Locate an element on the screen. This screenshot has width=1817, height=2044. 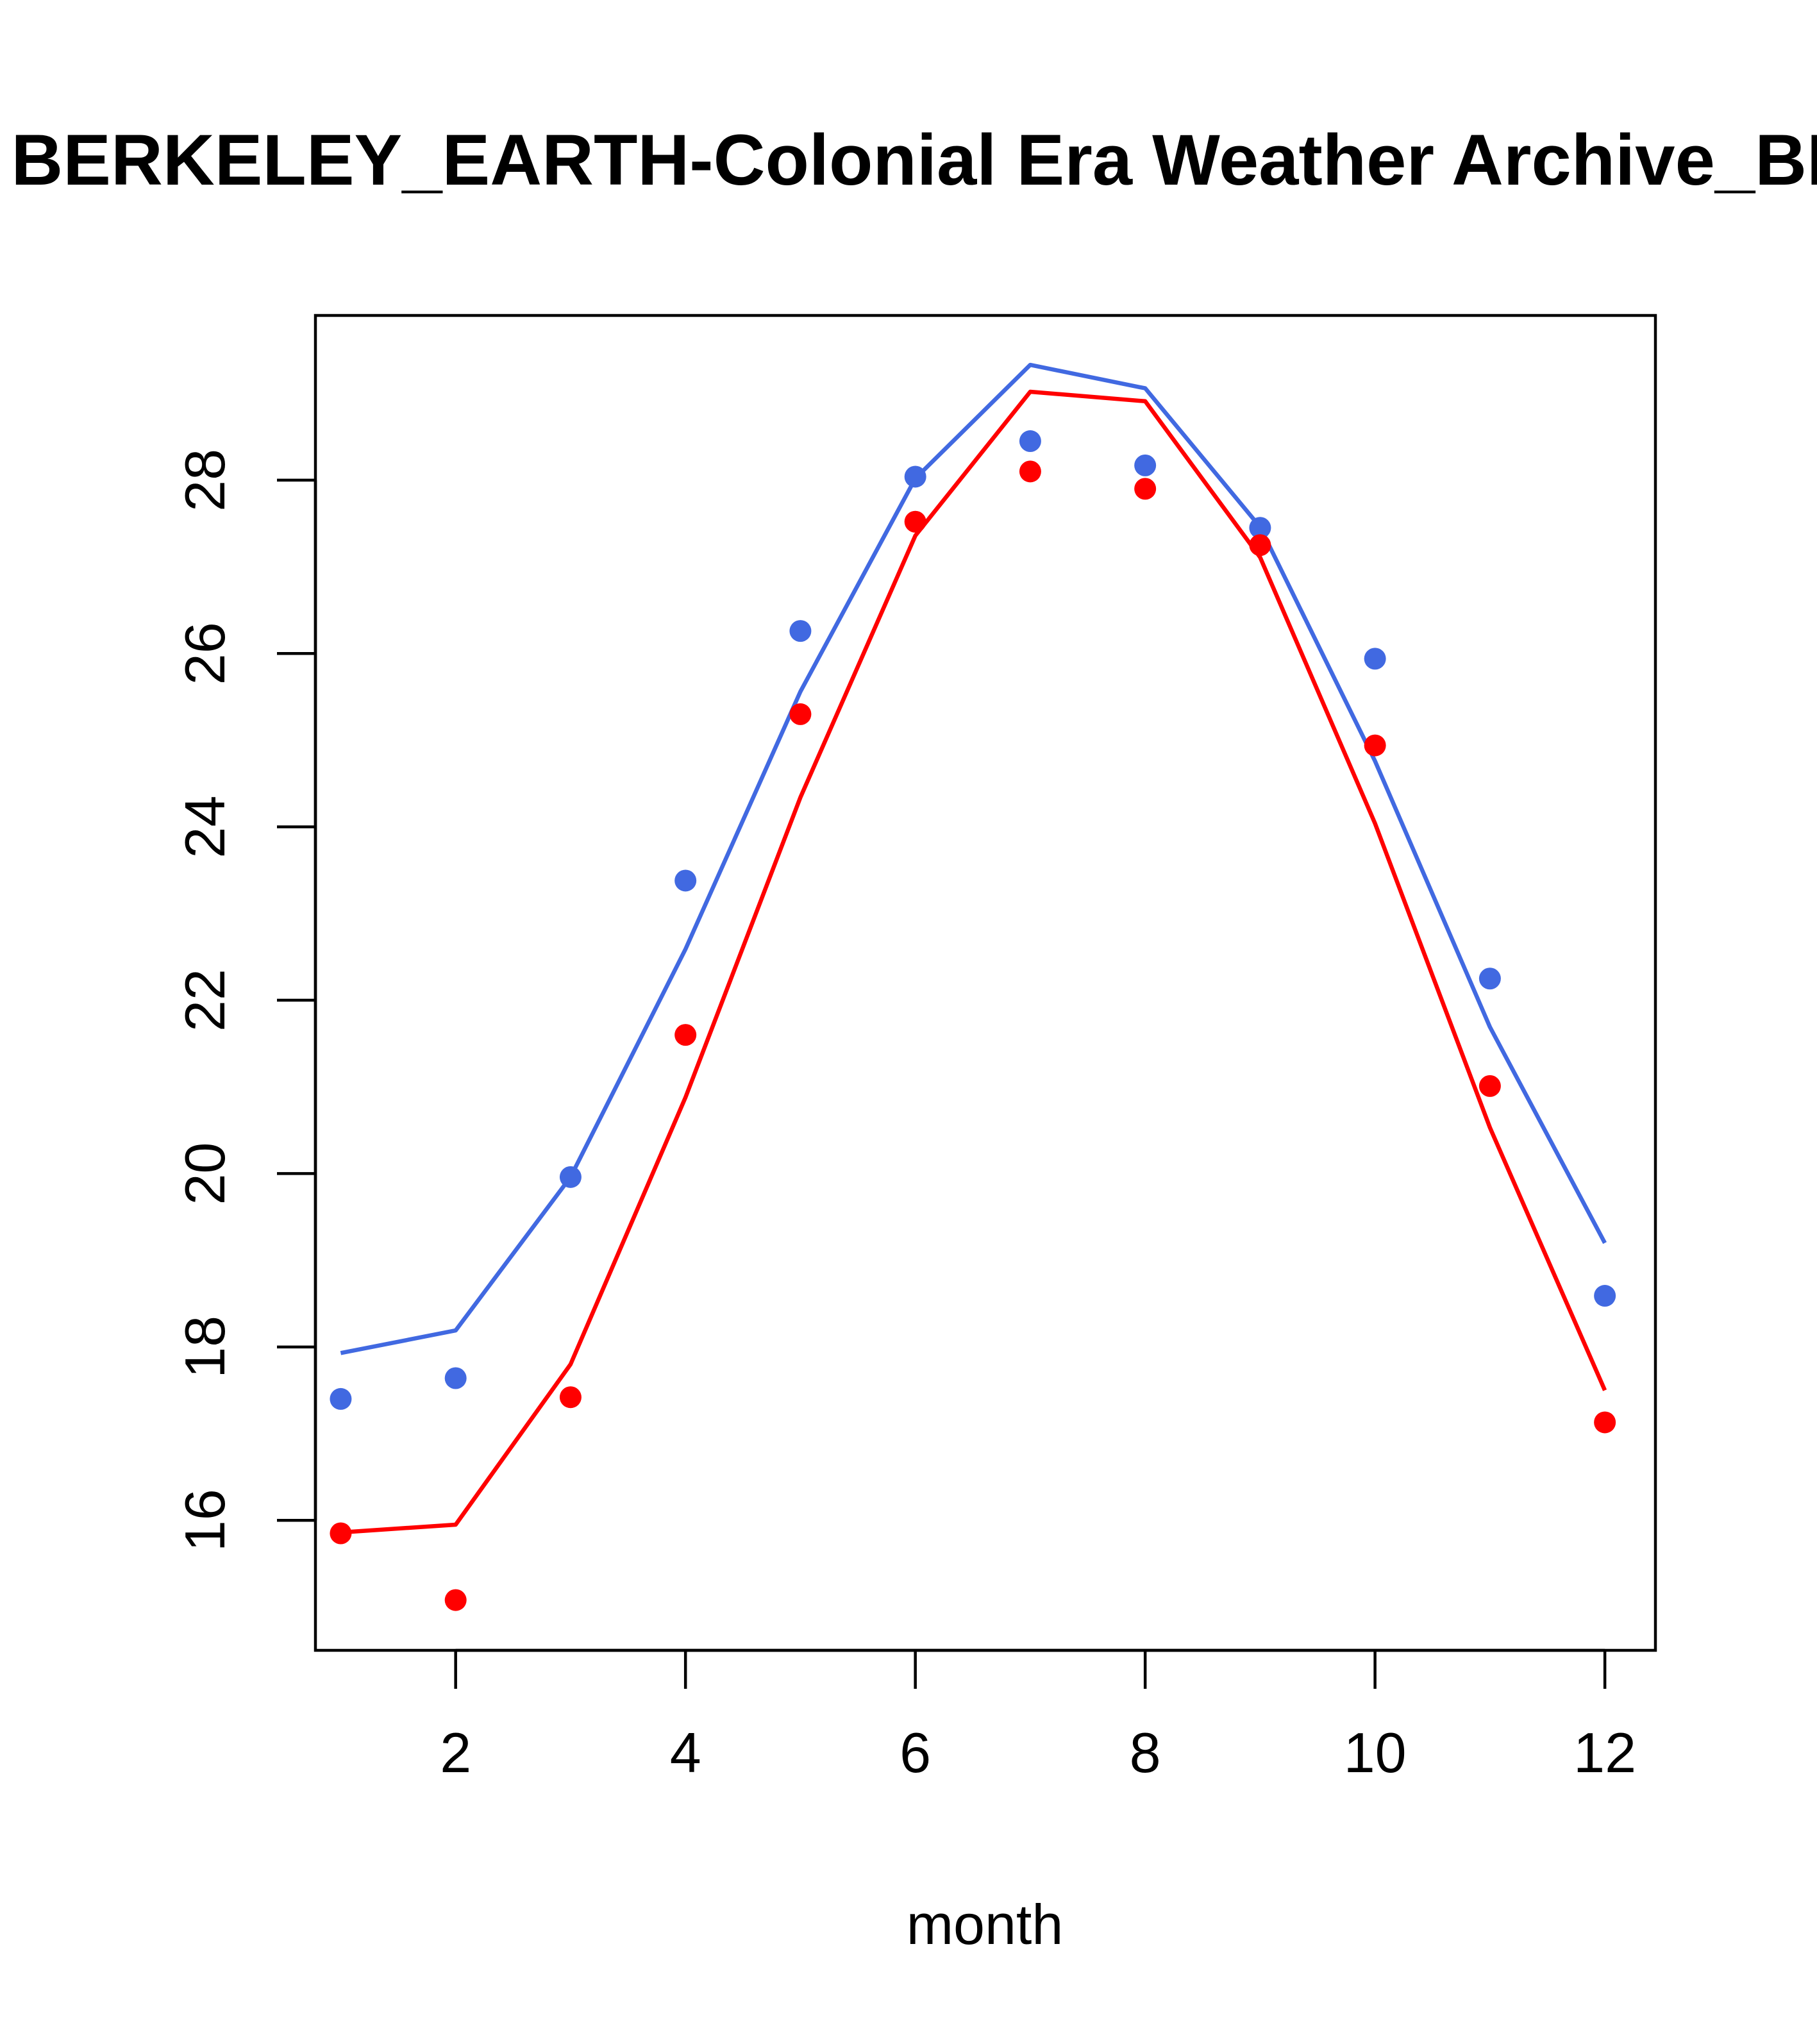
y-axis: 16 18 20 22 24 26 28 is located at coordinates (245, 1000).